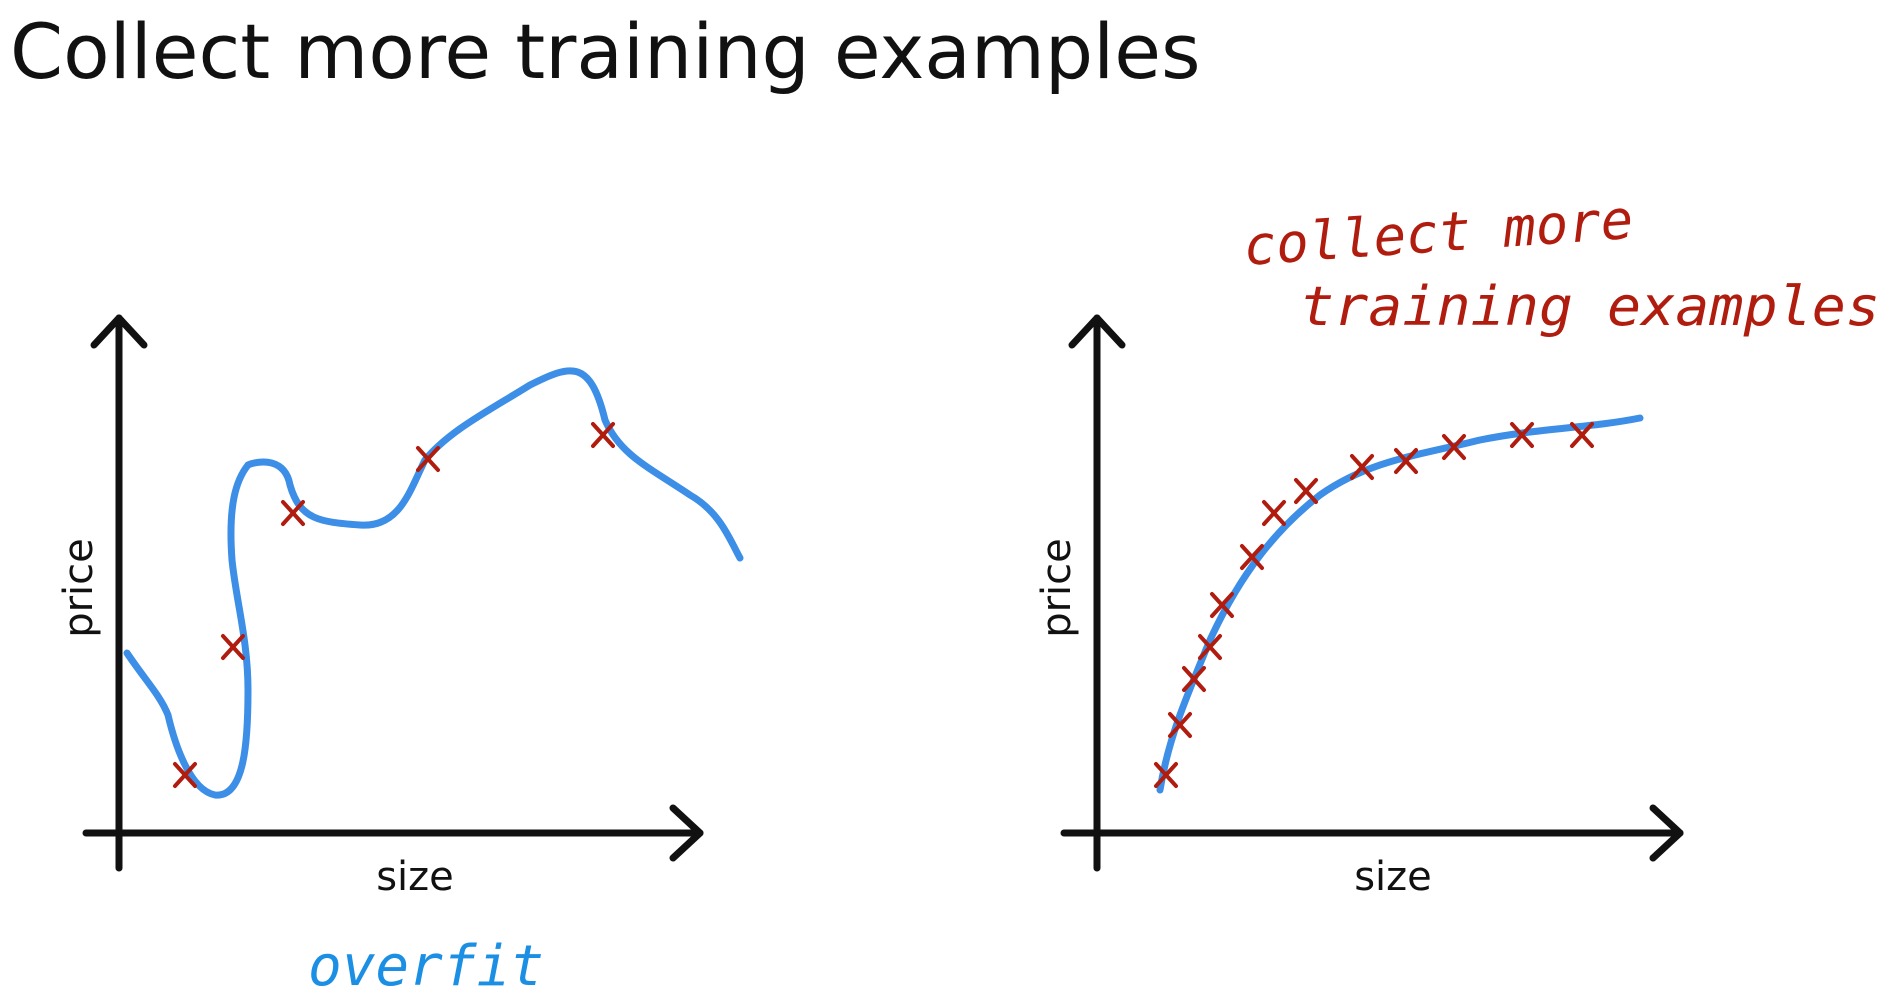 The width and height of the screenshot is (1897, 996). Describe the element at coordinates (1057, 588) in the screenshot. I see `right-y-axis-label: price` at that location.